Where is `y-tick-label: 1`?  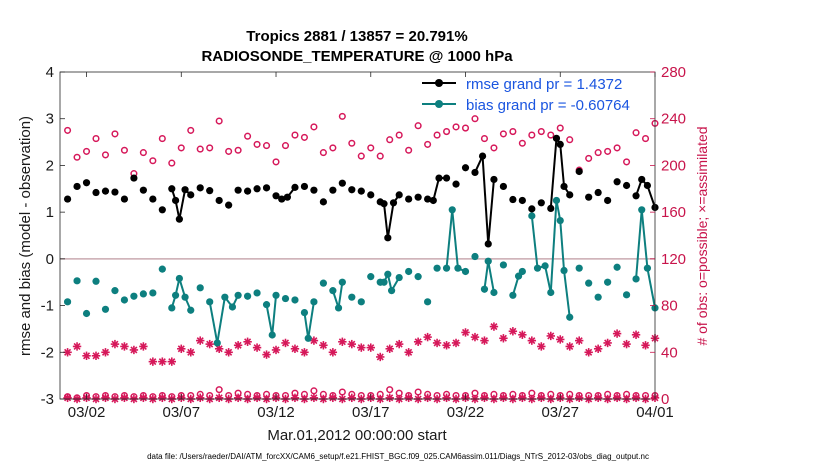
y-tick-label: 1 is located at coordinates (50, 212).